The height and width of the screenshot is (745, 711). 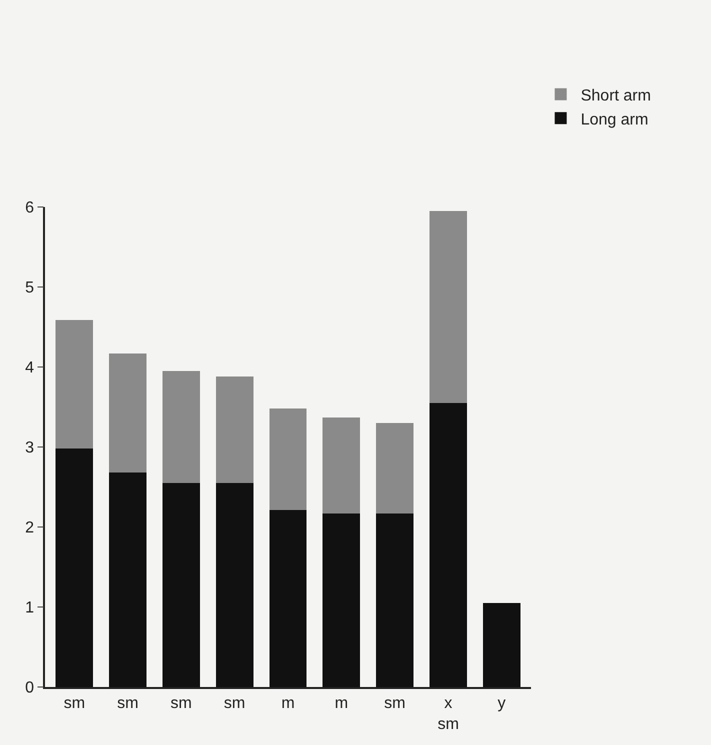 What do you see at coordinates (29, 208) in the screenshot?
I see `y-tick-label: 6` at bounding box center [29, 208].